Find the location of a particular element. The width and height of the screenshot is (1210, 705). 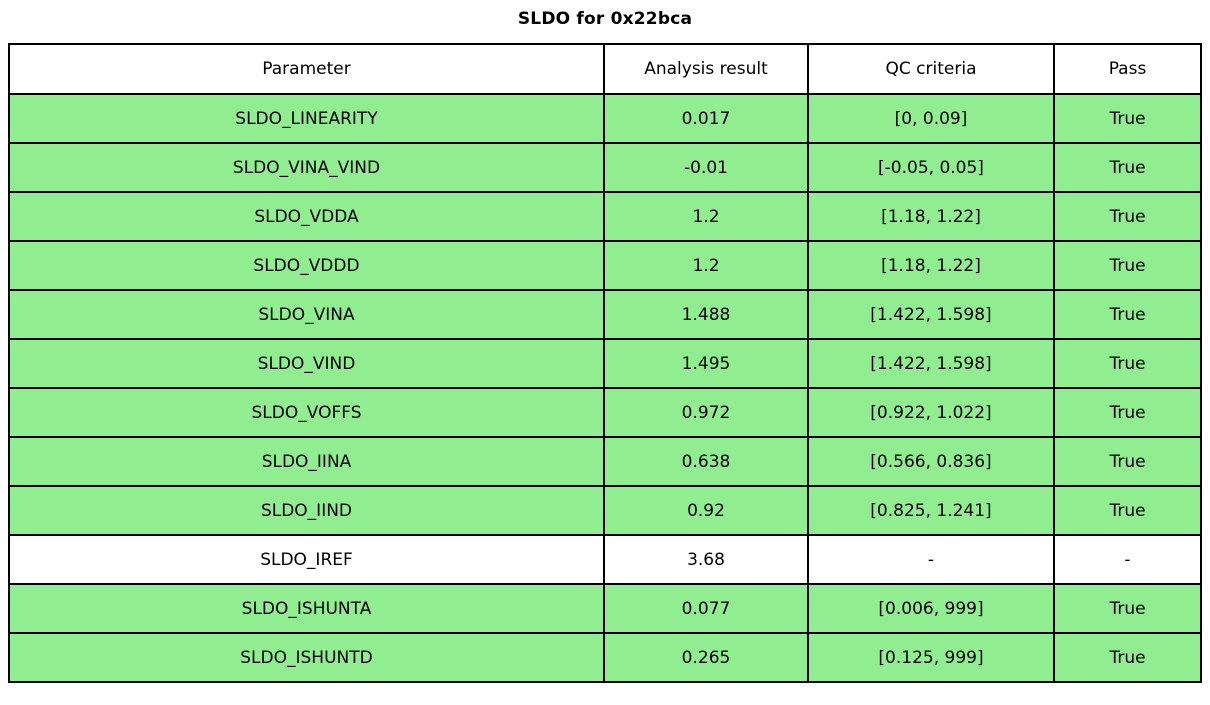

cell-parameter: SLDO_VINA_VIND is located at coordinates (306, 167).